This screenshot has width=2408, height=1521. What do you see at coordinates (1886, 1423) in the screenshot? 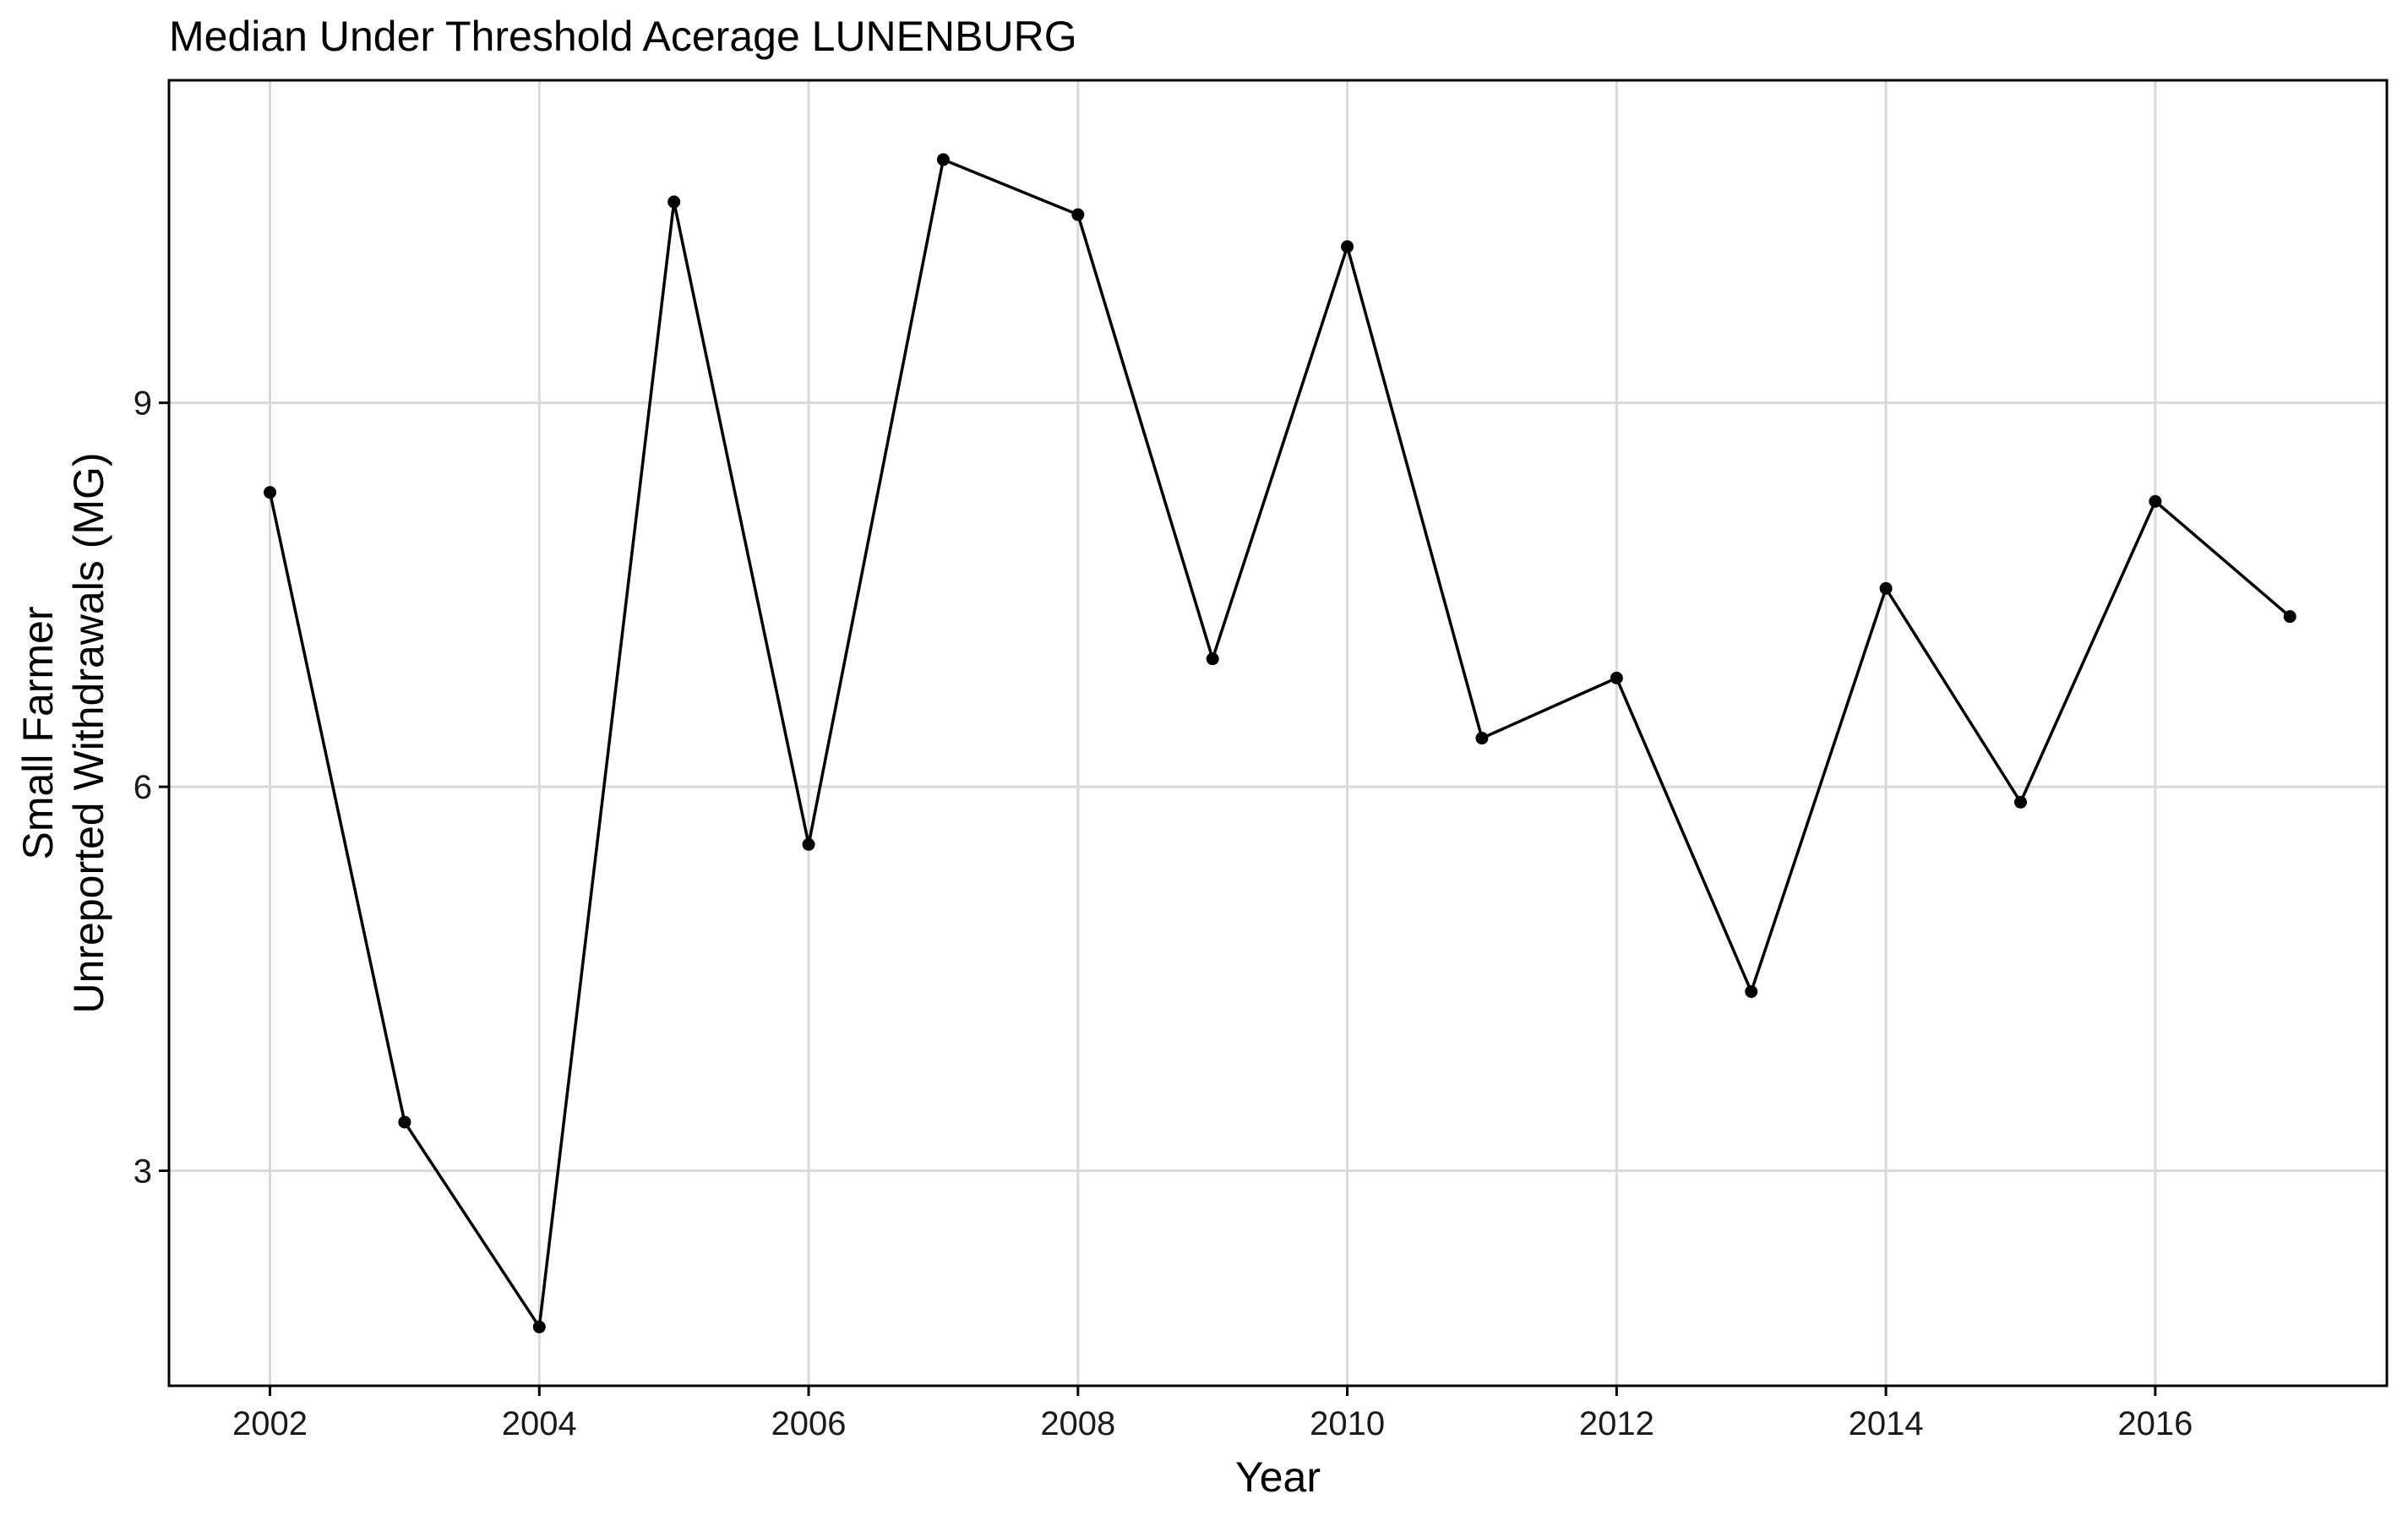
I see `x-tick-label: 2014` at bounding box center [1886, 1423].